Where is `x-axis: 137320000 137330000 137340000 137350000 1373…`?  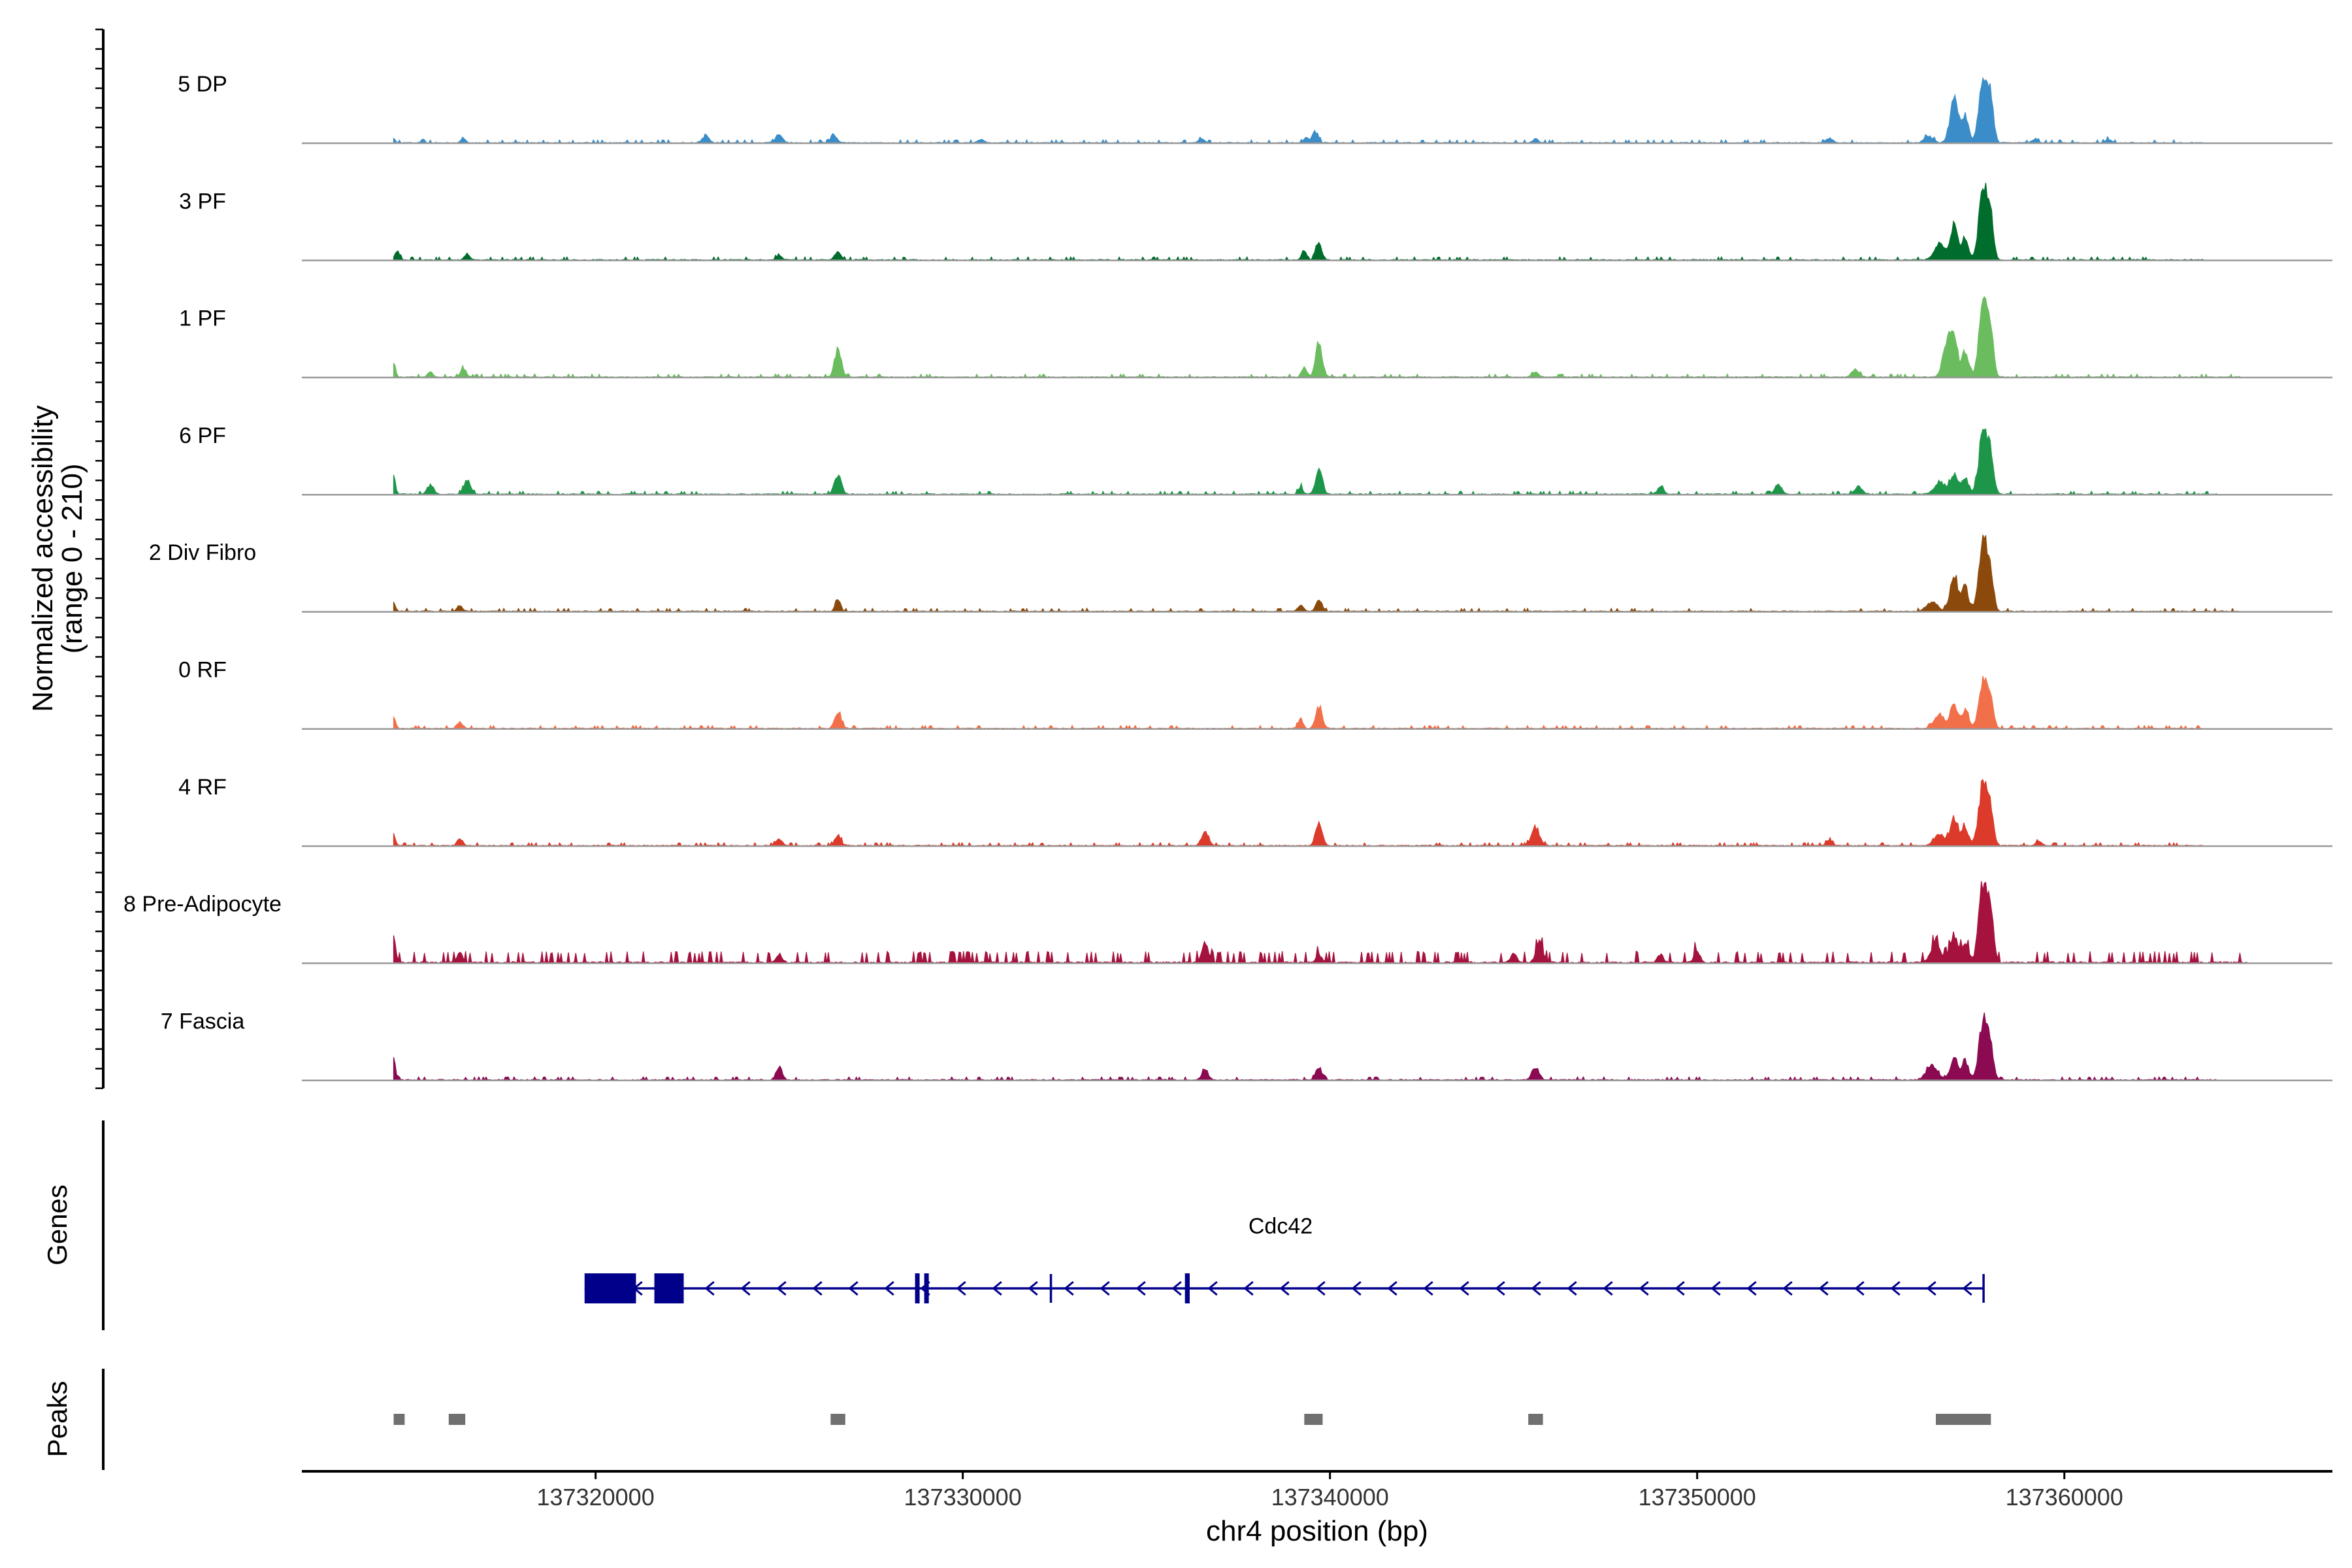
x-axis: 137320000 137330000 137340000 137350000 1373… is located at coordinates (1317, 1490).